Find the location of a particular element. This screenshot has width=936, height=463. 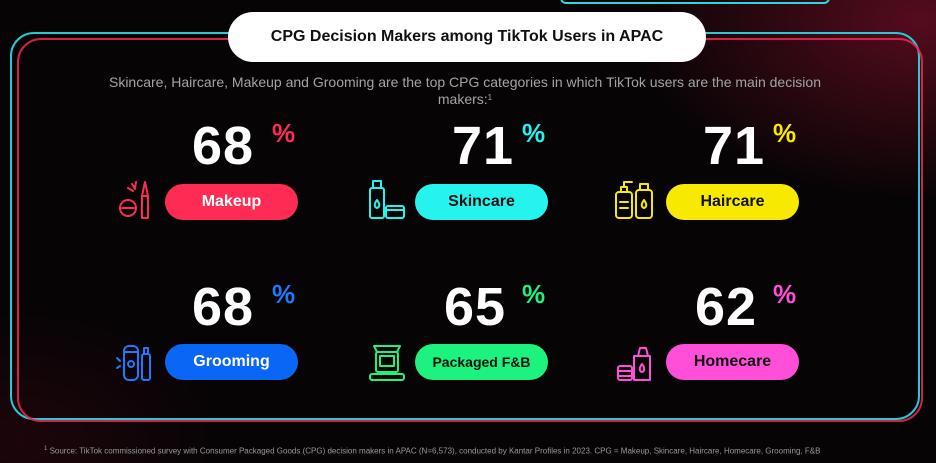

category-pill-skincare: Skincare is located at coordinates (481, 202).